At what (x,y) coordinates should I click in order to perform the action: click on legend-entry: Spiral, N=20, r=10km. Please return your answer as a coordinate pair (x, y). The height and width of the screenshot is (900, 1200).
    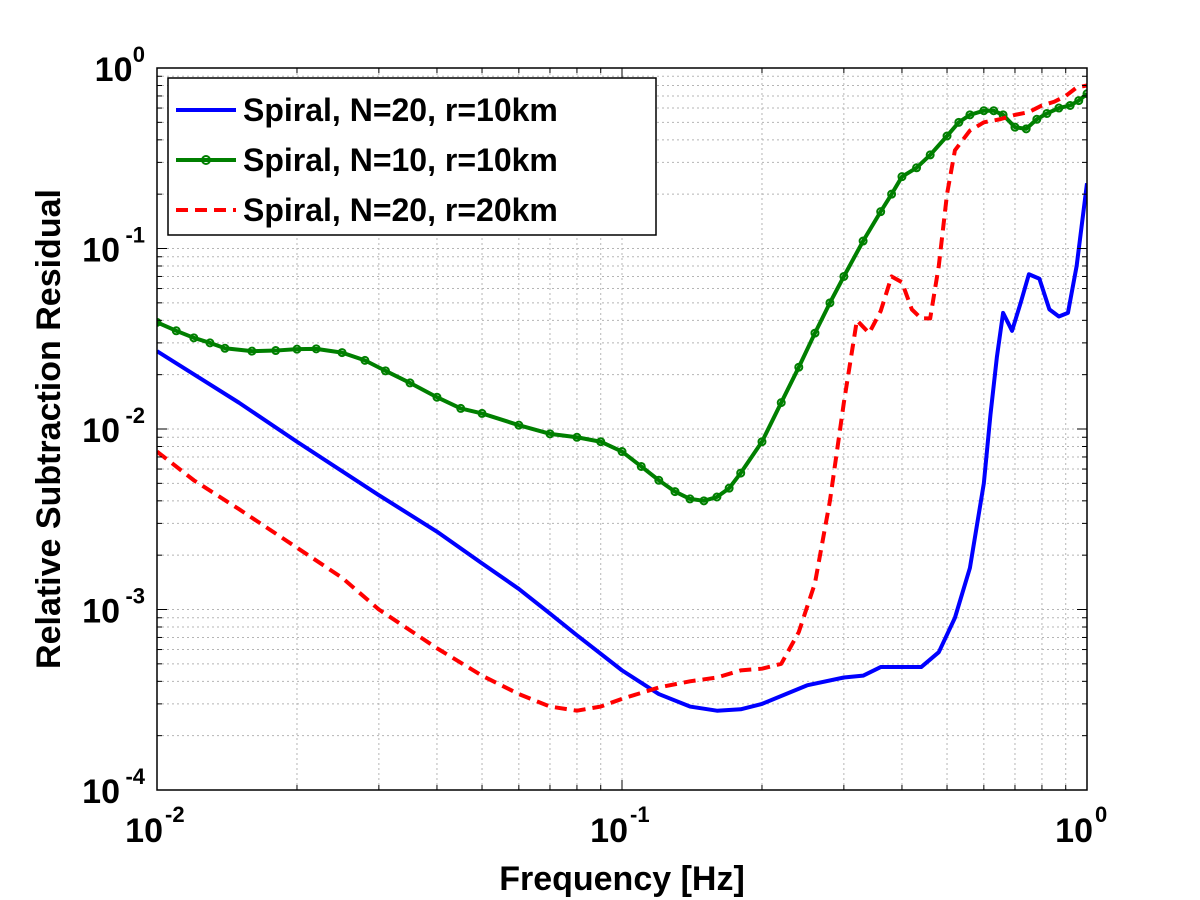
    Looking at the image, I should click on (367, 110).